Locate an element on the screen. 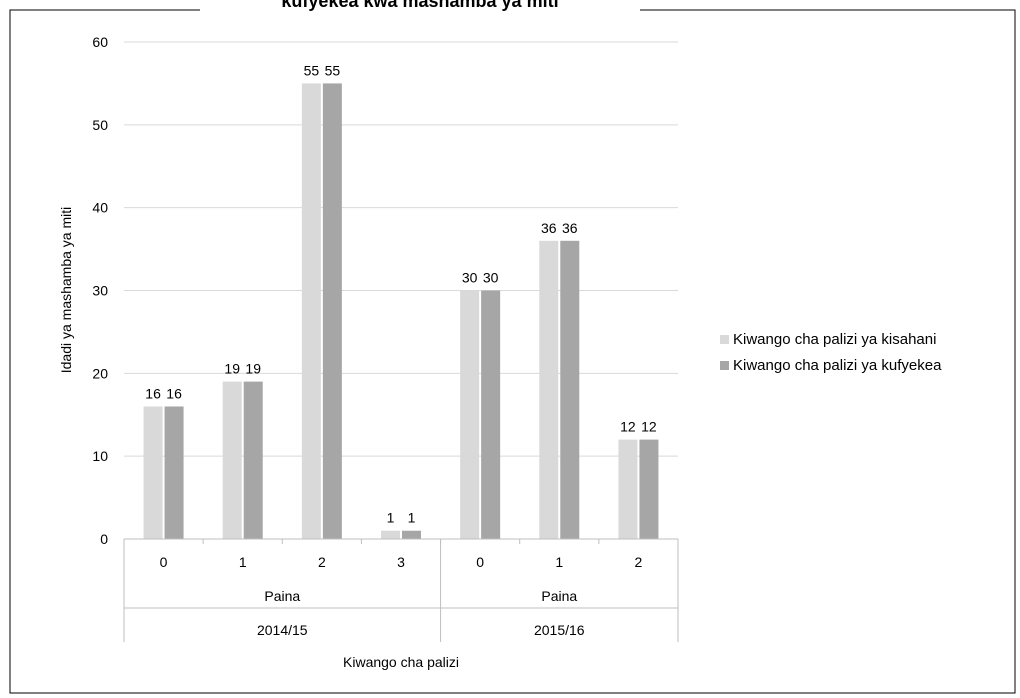 The width and height of the screenshot is (1020, 698). legend-item-kufyekea: Kiwango cha palizi ya kufyekea is located at coordinates (830, 365).